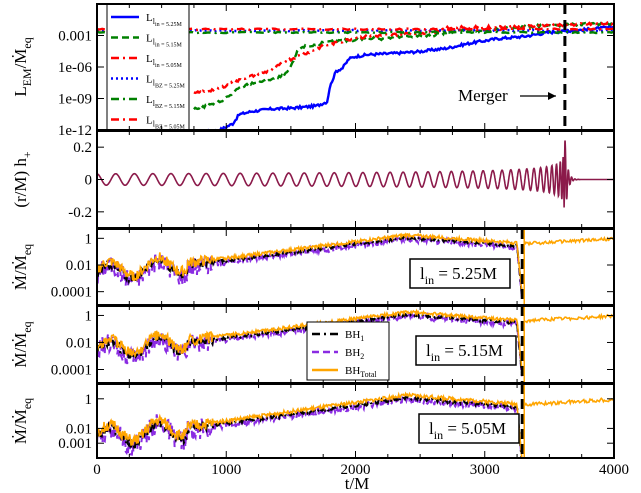 This screenshot has width=641, height=493. I want to click on annotation-label: lin = 5.25M, so click(458, 275).